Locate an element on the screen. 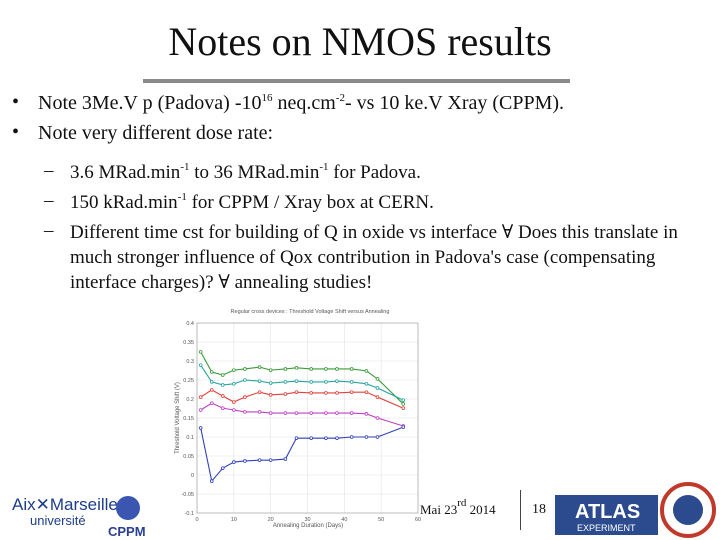  text-run: Note very different dose rate: is located at coordinates (156, 133).